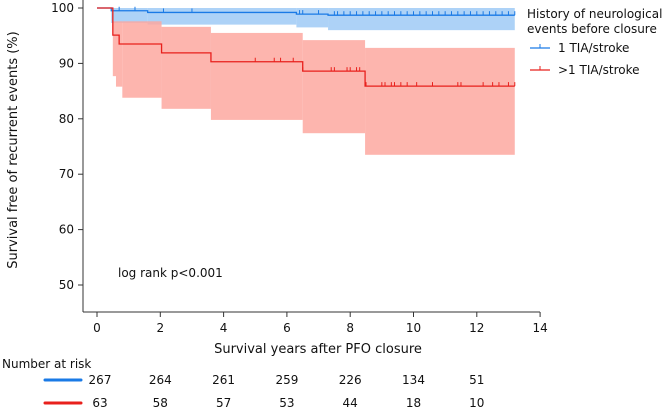  What do you see at coordinates (476, 328) in the screenshot?
I see `x-tick-label: 12` at bounding box center [476, 328].